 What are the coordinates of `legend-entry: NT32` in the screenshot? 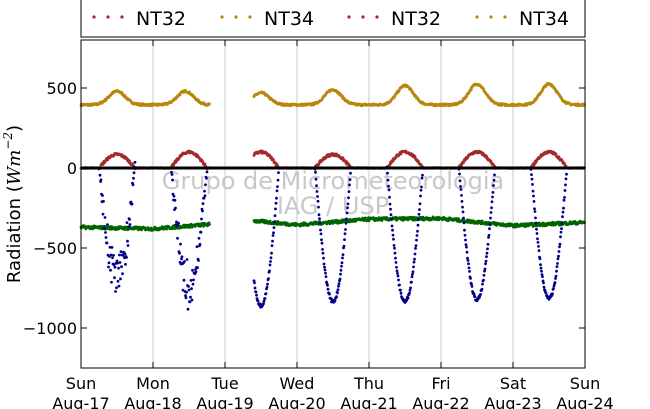 It's located at (139, 19).